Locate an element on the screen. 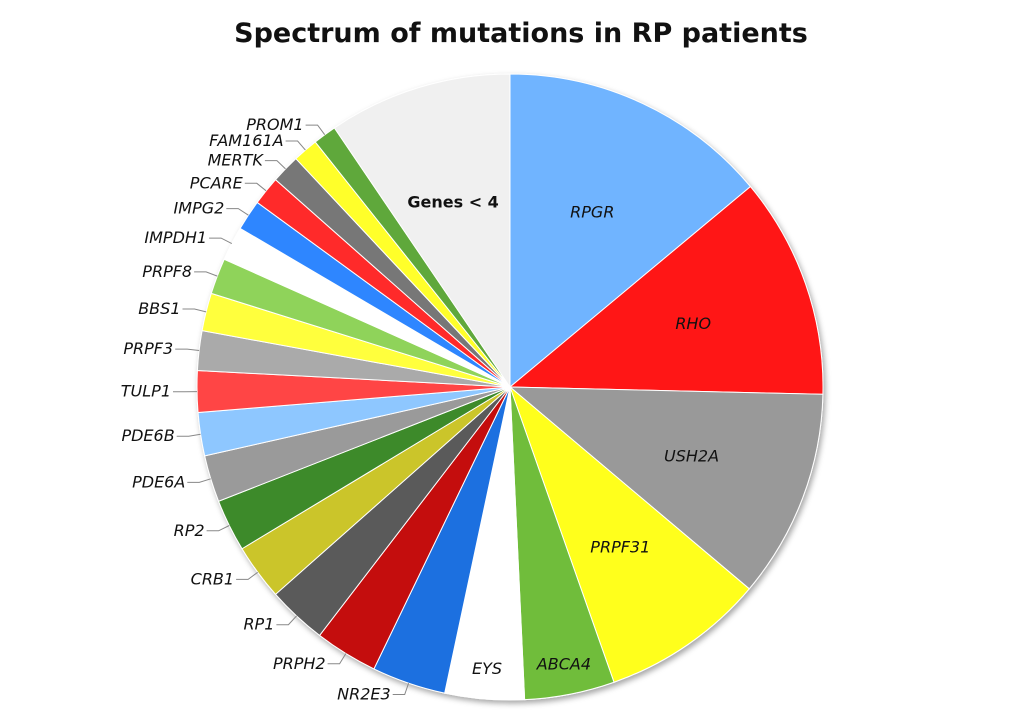 Image resolution: width=1018 pixels, height=723 pixels. slice-label-bbs1: BBS1 is located at coordinates (159, 308).